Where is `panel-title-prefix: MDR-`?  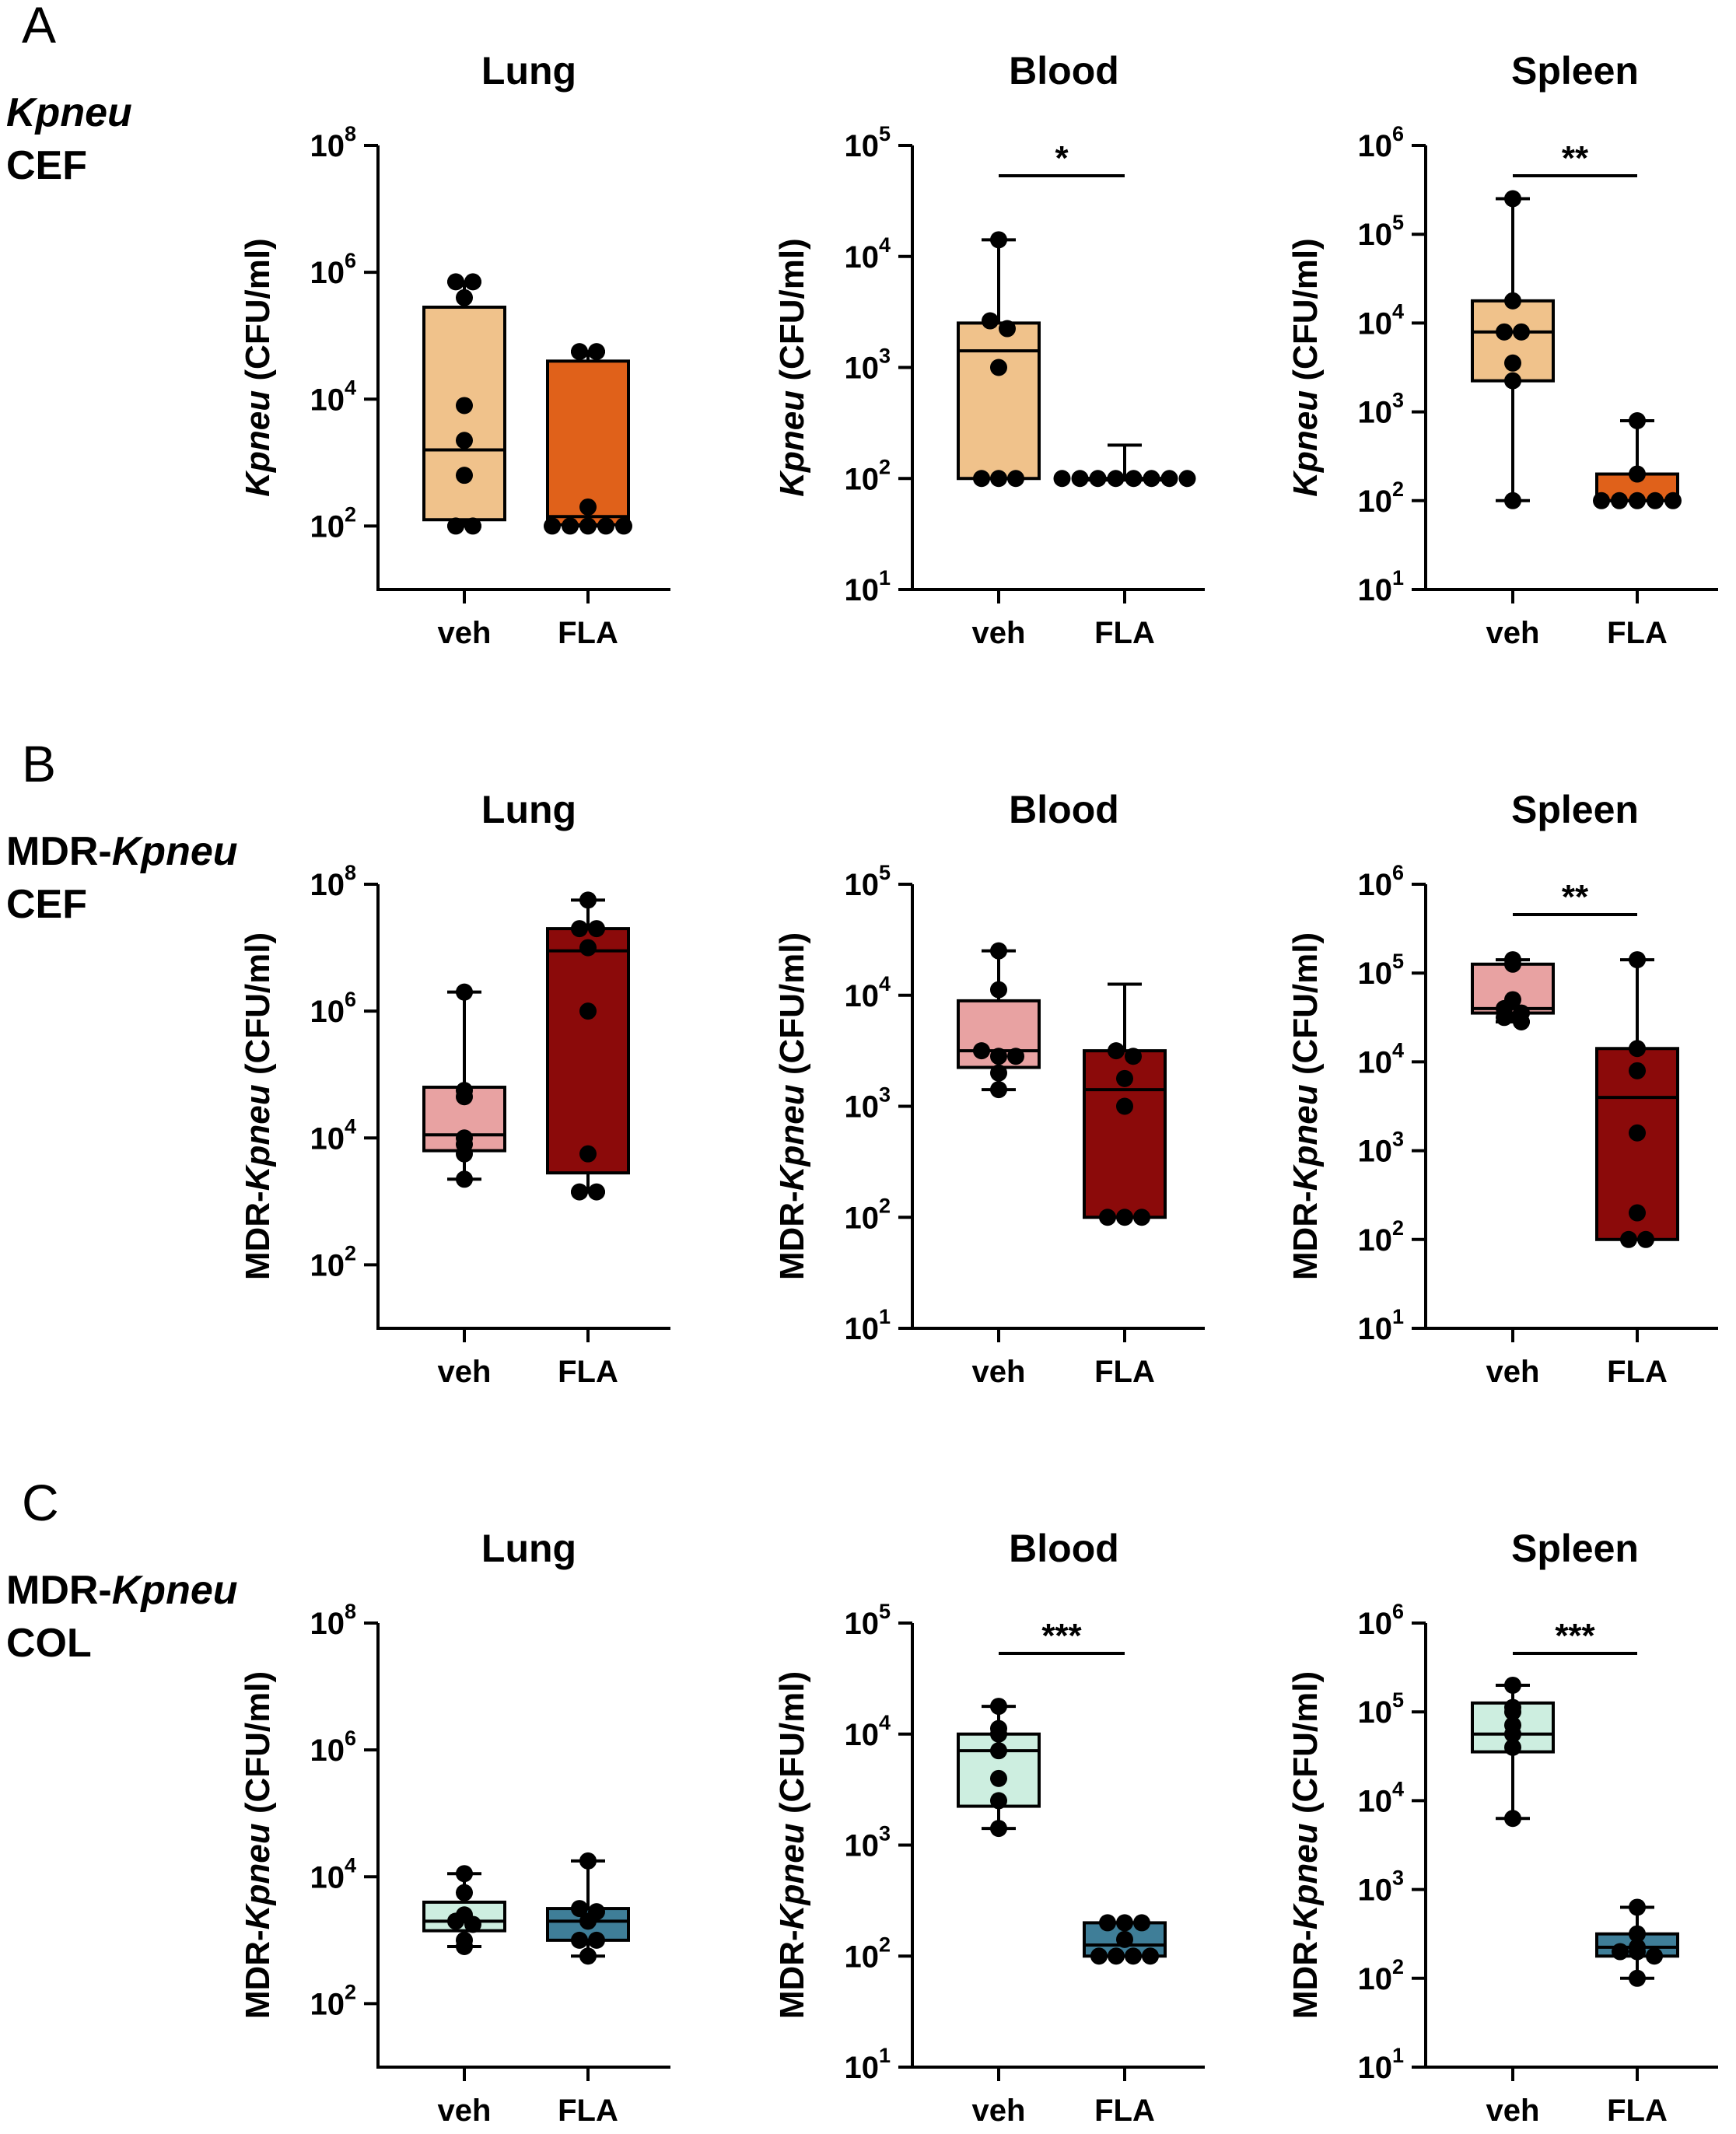 panel-title-prefix: MDR- is located at coordinates (59, 852).